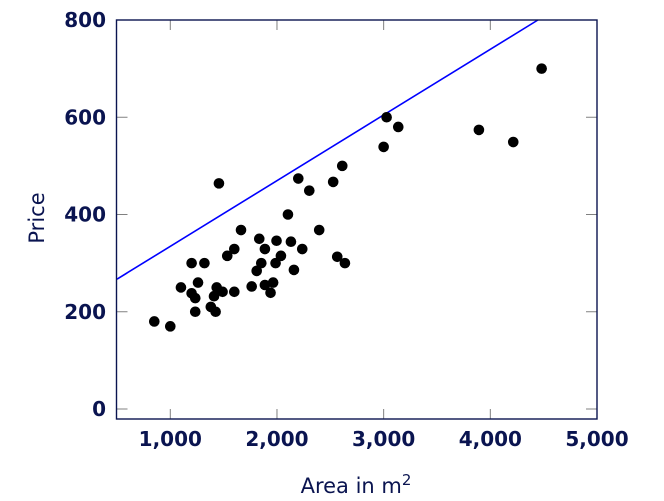 This screenshot has height=501, width=664. Describe the element at coordinates (85, 312) in the screenshot. I see `y-tick-label: 200` at that location.